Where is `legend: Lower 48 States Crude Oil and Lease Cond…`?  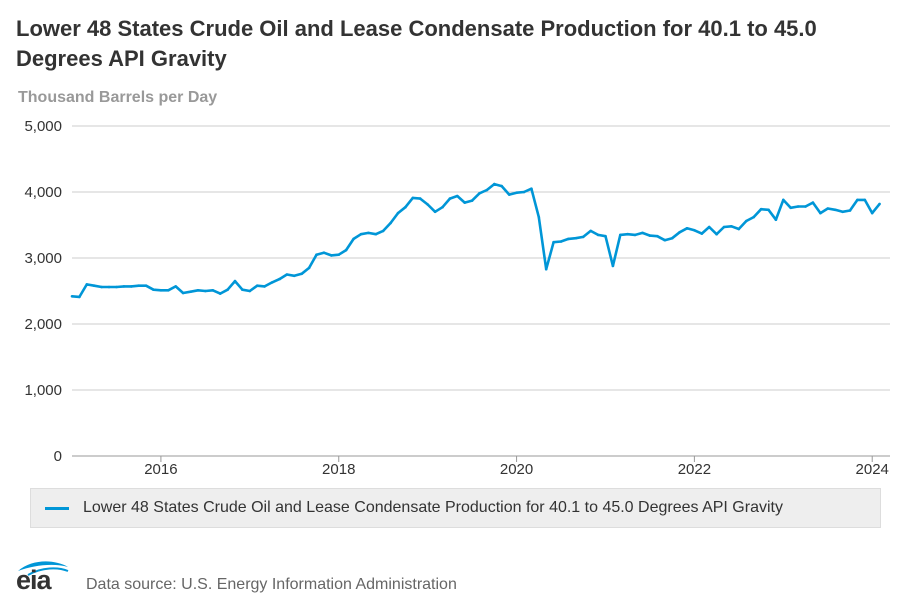 legend: Lower 48 States Crude Oil and Lease Cond… is located at coordinates (455, 508).